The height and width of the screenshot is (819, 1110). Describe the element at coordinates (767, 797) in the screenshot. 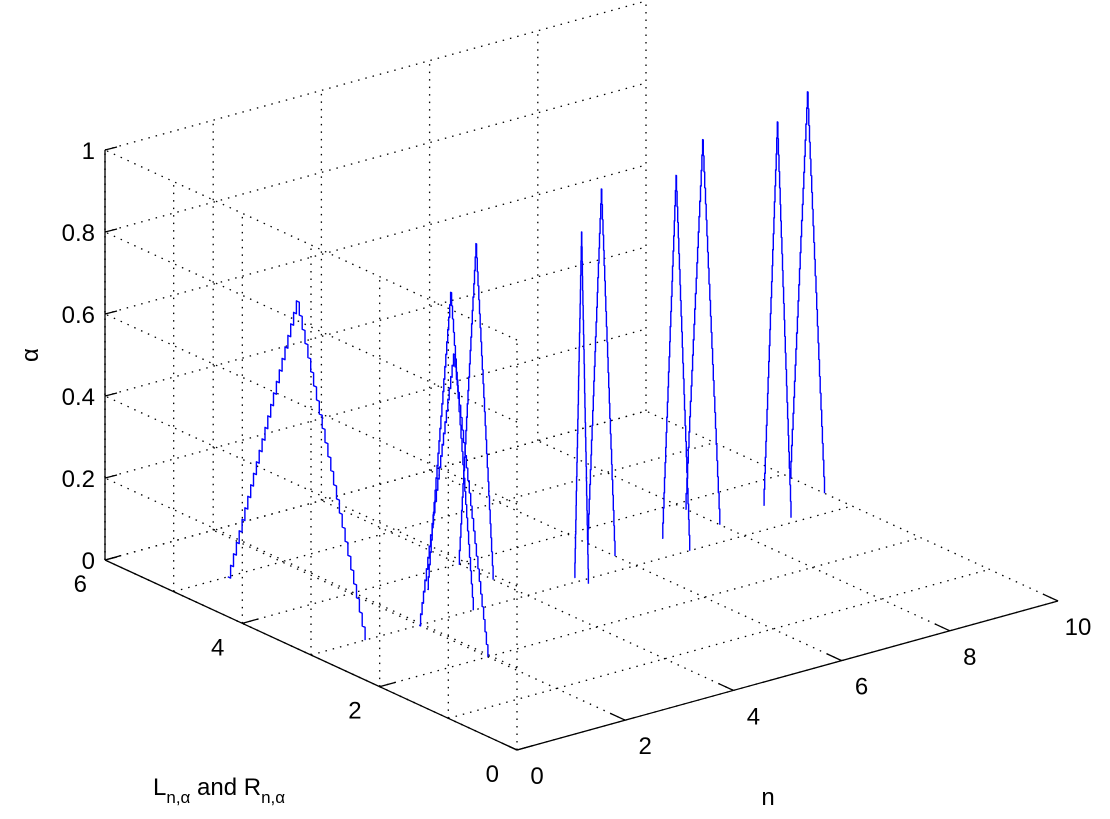

I see `x-axis-label: n` at that location.